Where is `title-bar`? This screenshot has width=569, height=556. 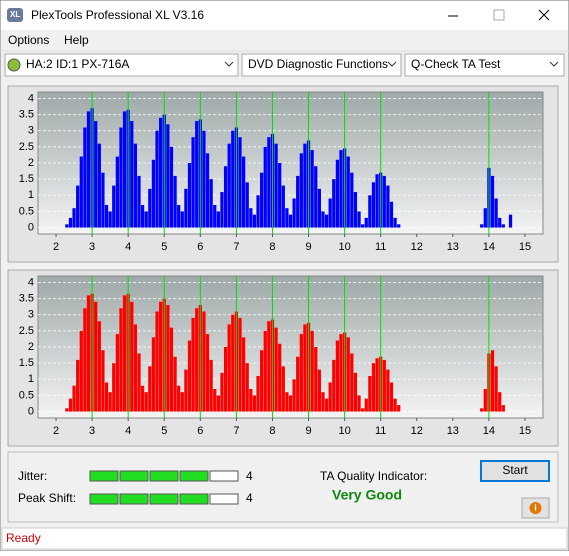 title-bar is located at coordinates (284, 15).